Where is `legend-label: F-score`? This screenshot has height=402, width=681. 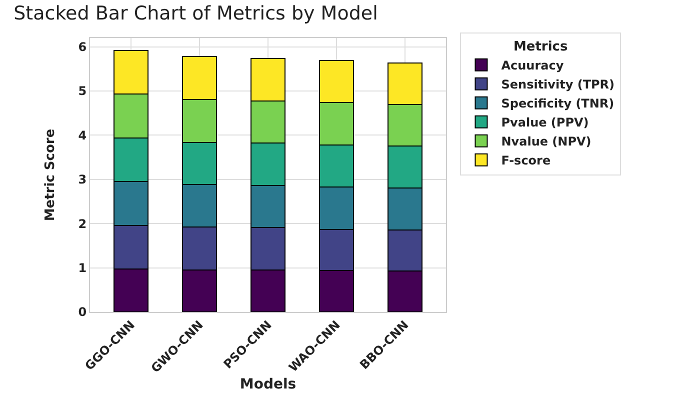
legend-label: F-score is located at coordinates (526, 161).